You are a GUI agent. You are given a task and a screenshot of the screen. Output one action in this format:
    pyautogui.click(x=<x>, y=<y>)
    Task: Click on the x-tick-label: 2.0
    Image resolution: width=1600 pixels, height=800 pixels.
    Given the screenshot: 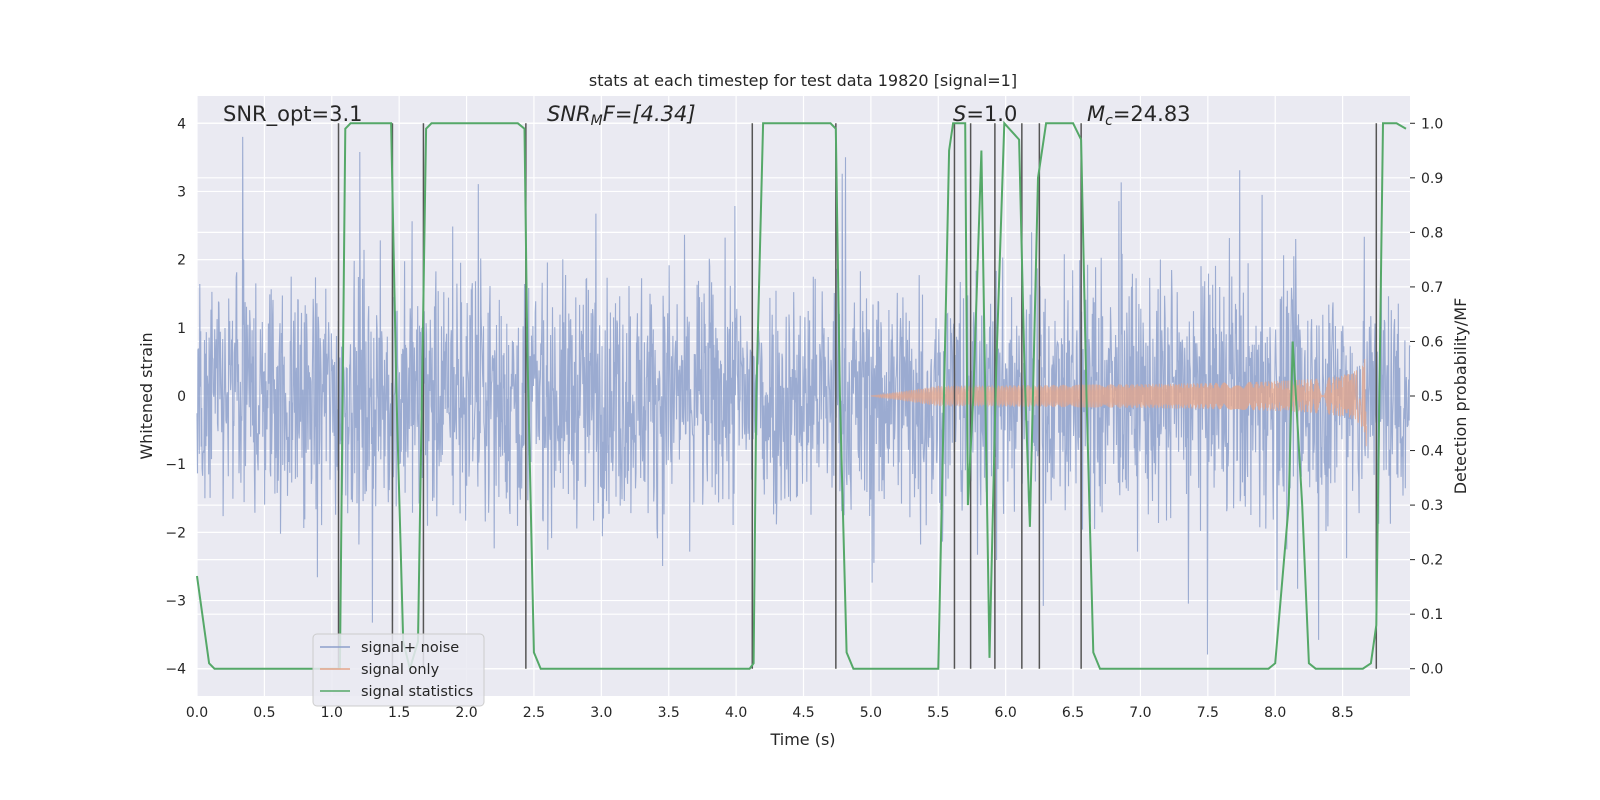 What is the action you would take?
    pyautogui.click(x=466, y=713)
    